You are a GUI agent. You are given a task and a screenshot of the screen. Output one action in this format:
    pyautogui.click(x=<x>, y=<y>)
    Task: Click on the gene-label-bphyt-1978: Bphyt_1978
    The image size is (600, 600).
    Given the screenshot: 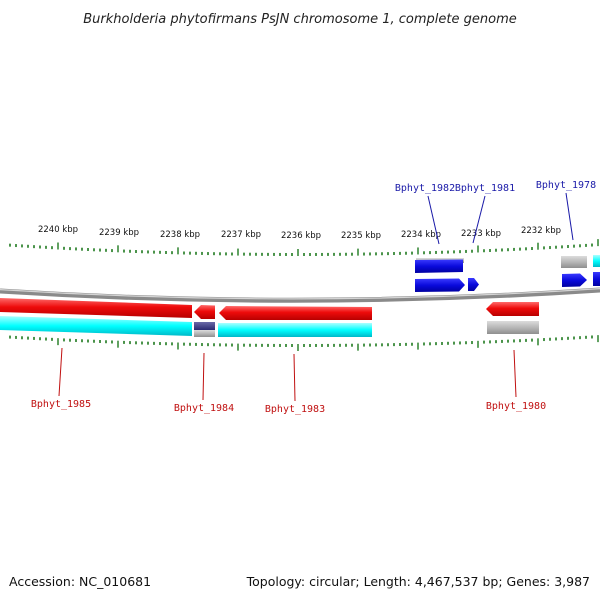 What is the action you would take?
    pyautogui.click(x=566, y=185)
    